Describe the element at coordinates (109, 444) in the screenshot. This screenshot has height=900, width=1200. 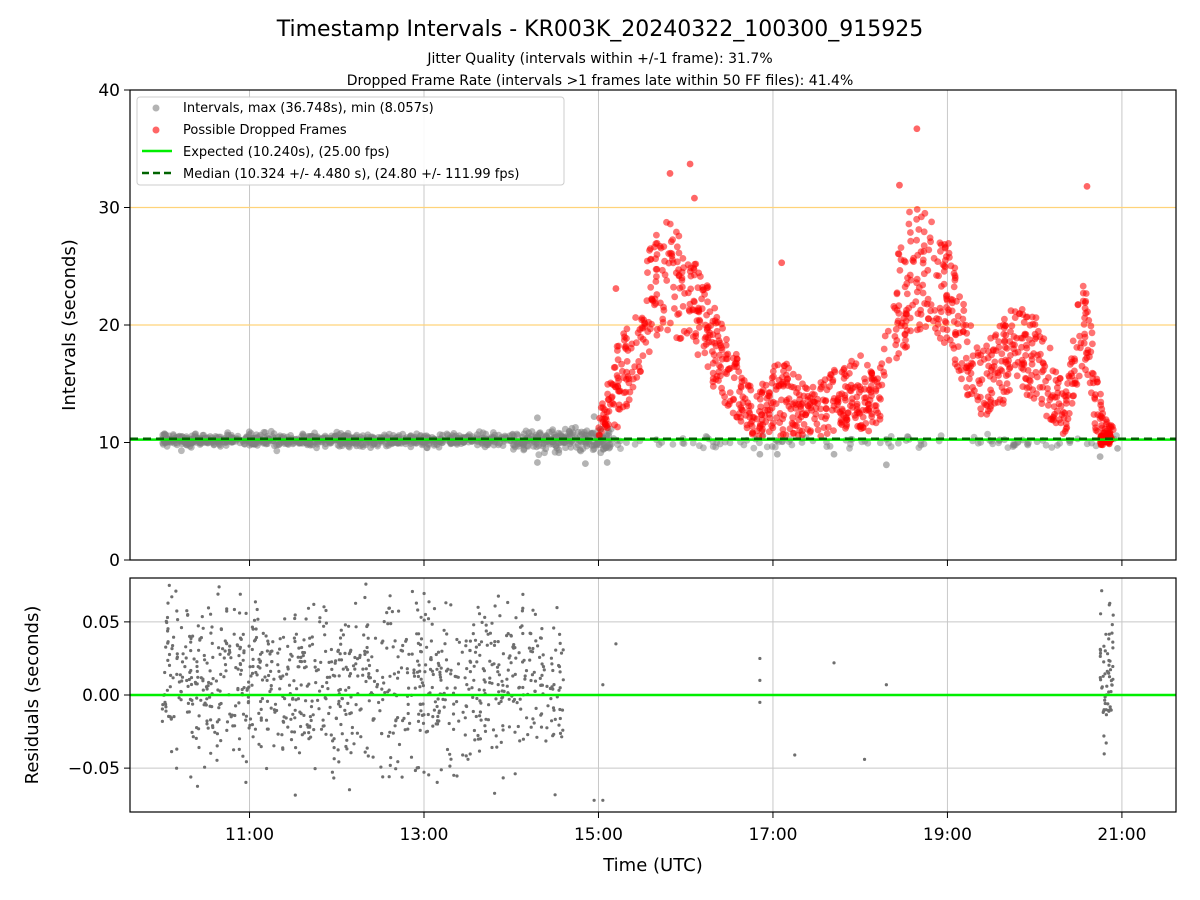
I see `intervals-y-tick-label: 10` at that location.